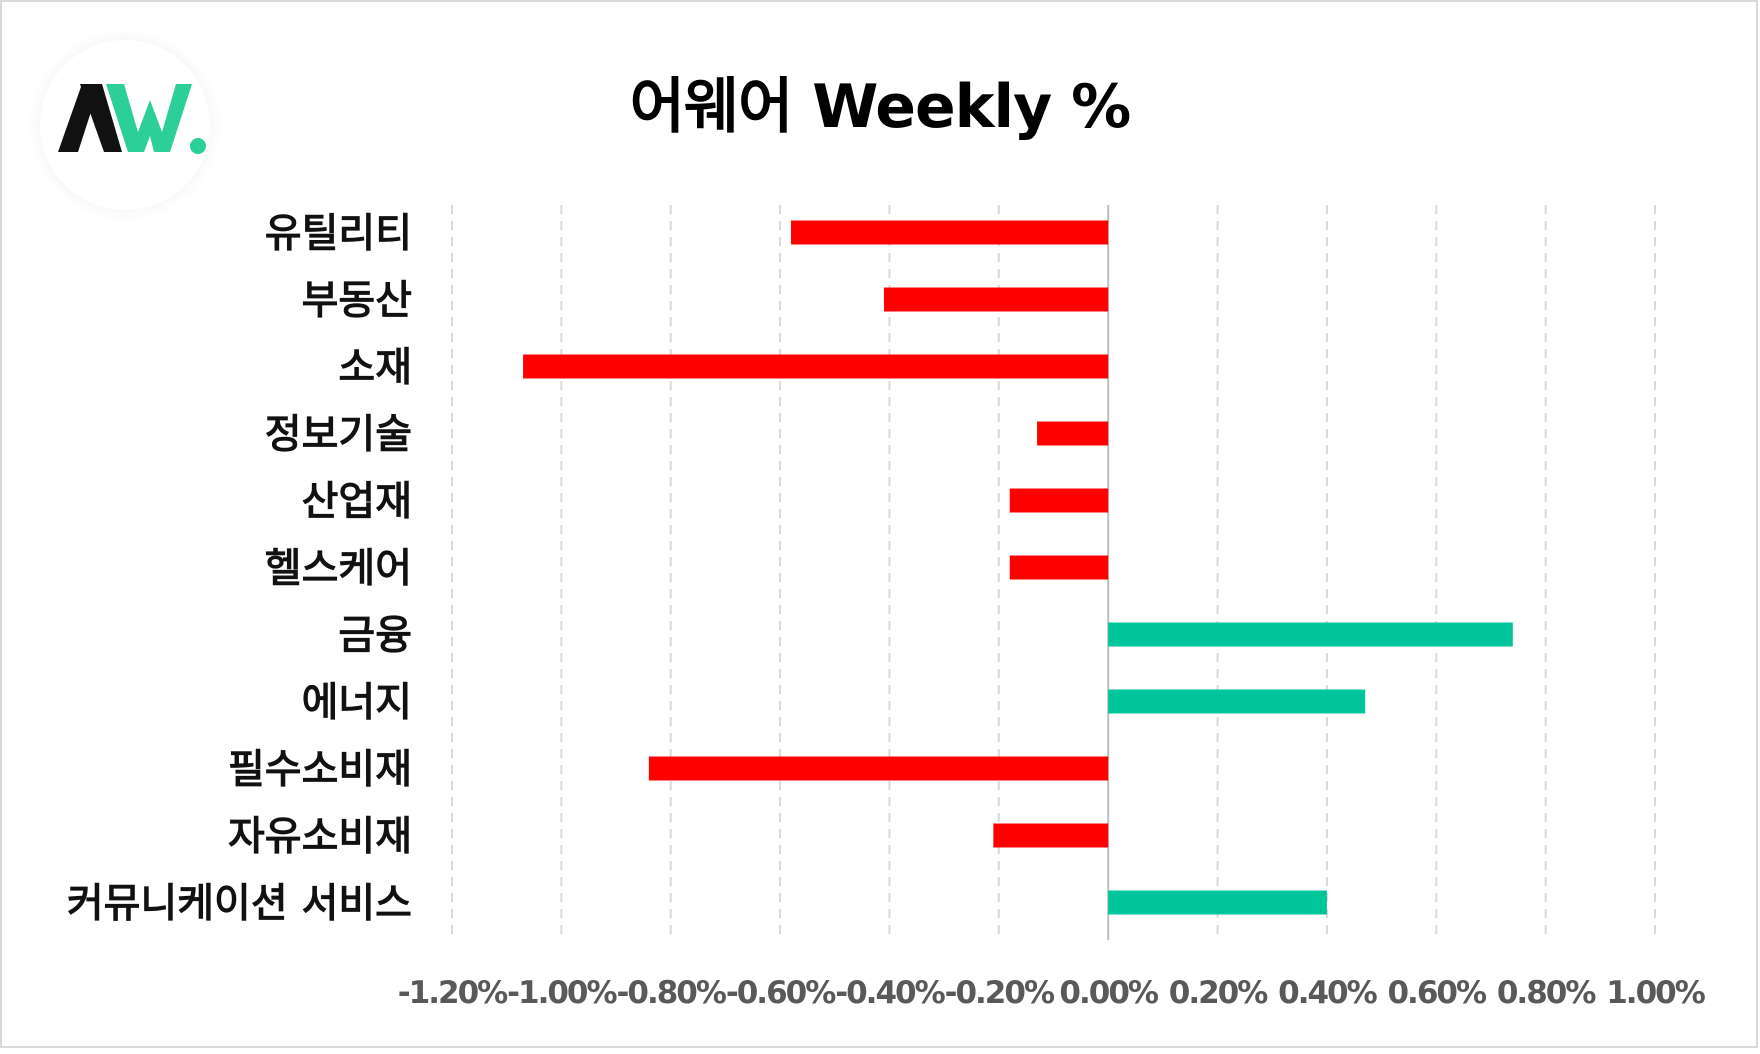 The height and width of the screenshot is (1054, 1760). I want to click on x-tick-label: 1.00%, so click(1655, 993).